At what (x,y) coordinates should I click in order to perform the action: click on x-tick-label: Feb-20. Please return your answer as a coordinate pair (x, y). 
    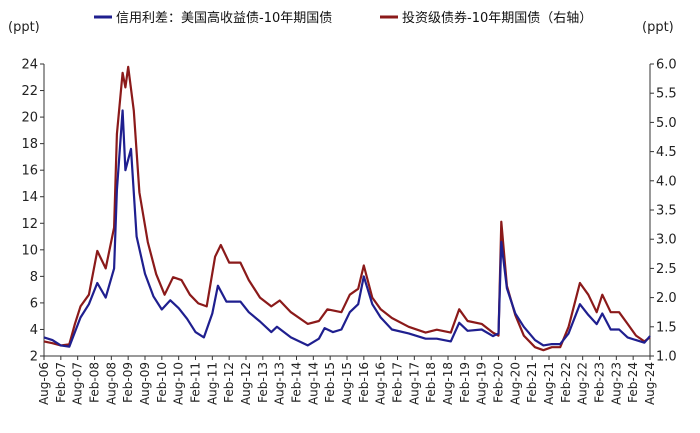
    Looking at the image, I should click on (499, 382).